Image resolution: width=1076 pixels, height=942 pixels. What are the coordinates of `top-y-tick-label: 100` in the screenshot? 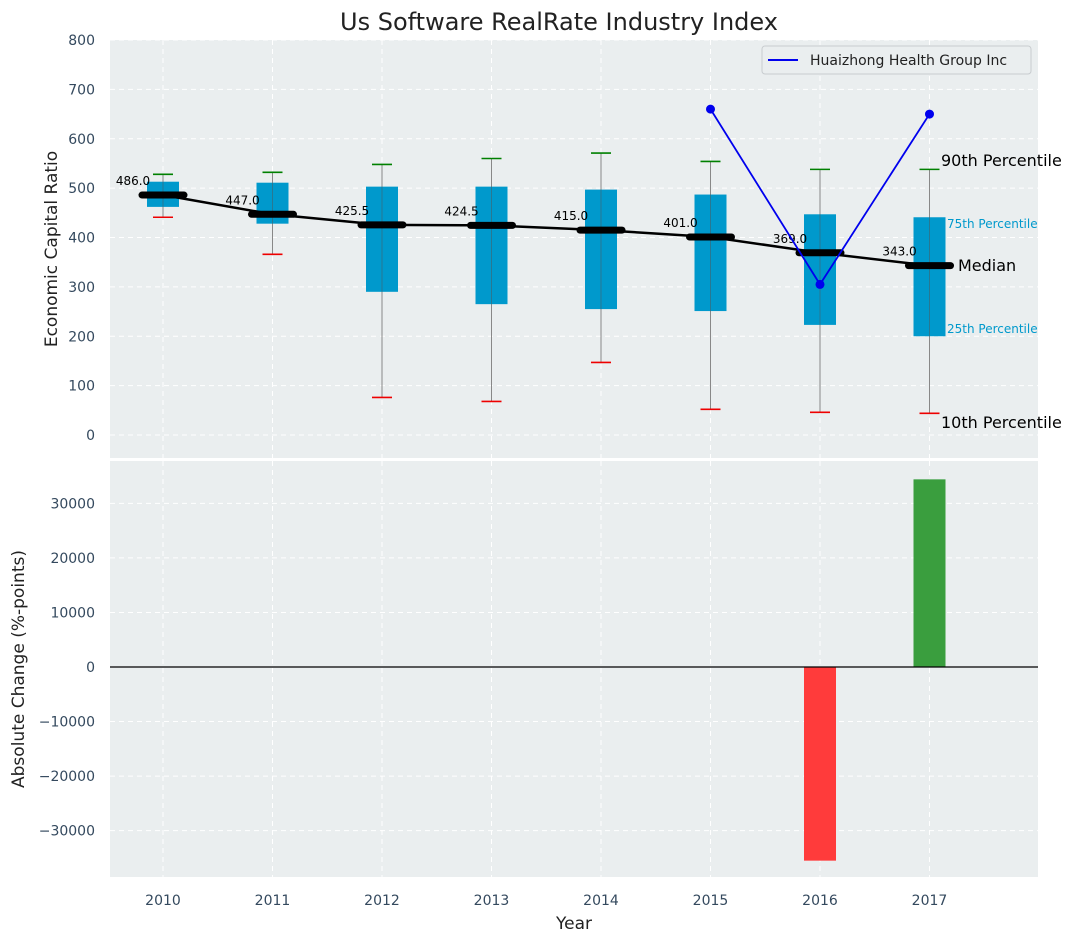 It's located at (81, 387).